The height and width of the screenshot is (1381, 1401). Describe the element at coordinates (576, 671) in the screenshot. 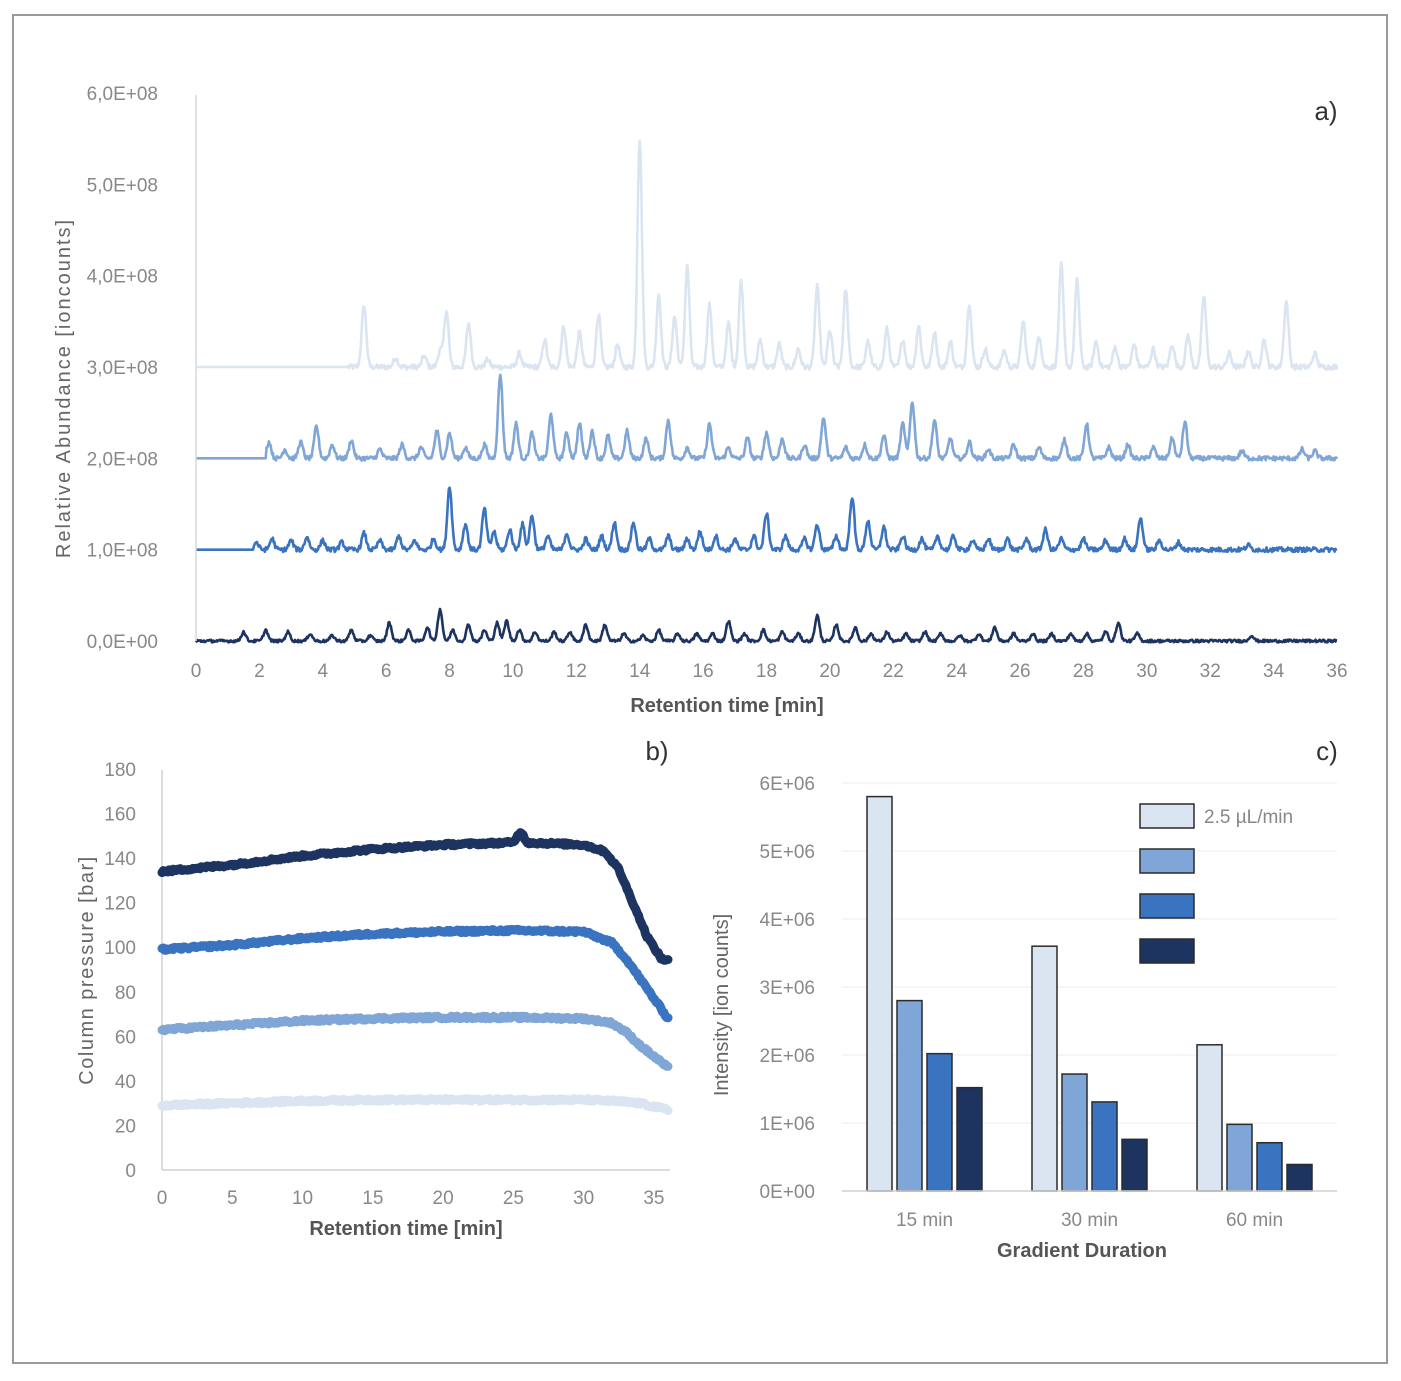

I see `panel-a-x-tick: 12` at that location.